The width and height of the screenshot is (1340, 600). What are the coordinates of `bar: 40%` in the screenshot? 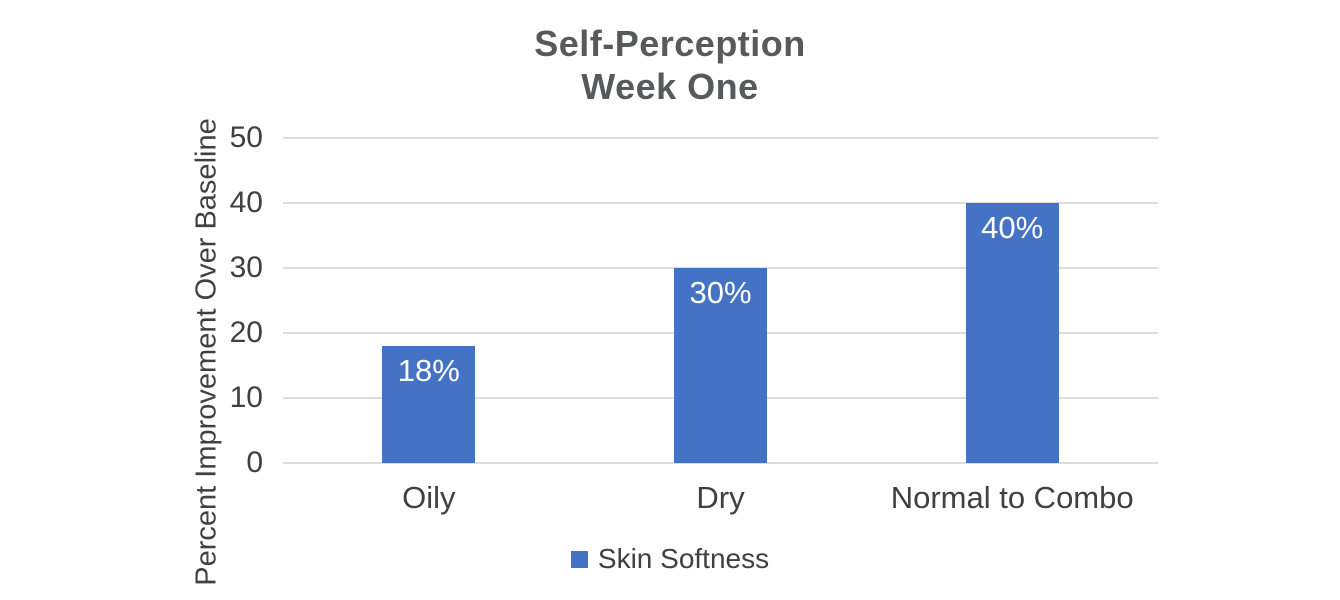 It's located at (1012, 333).